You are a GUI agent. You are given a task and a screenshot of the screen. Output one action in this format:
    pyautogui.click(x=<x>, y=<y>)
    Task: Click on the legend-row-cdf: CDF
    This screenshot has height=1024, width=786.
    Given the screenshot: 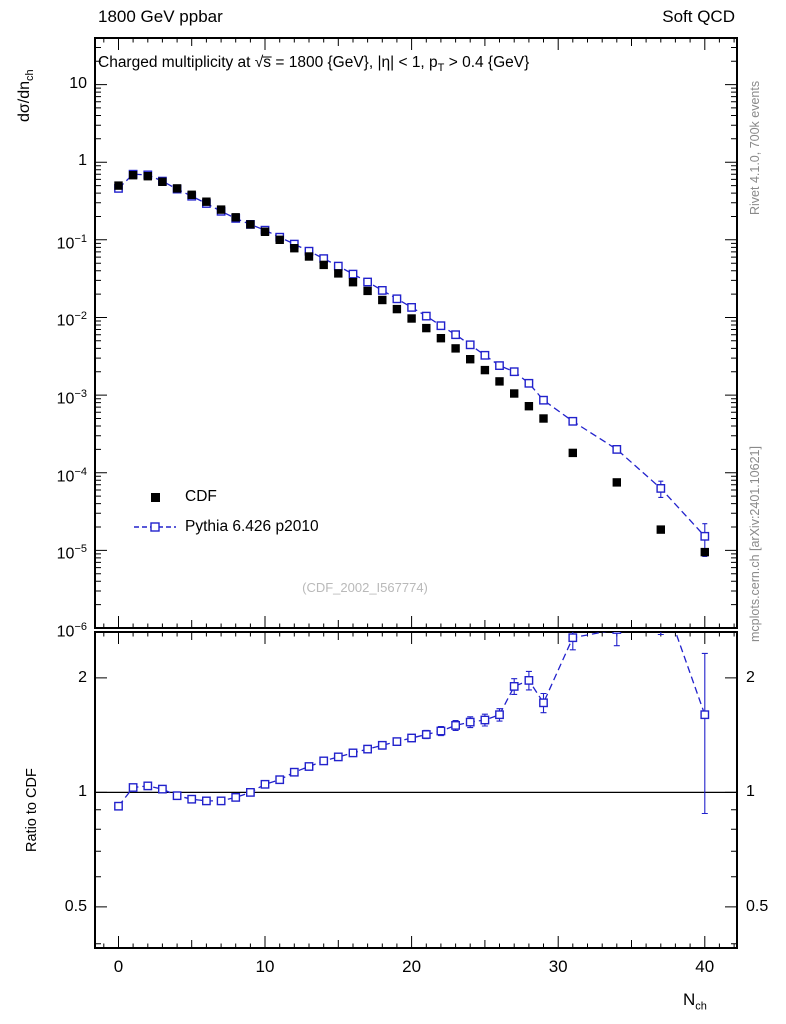 What is the action you would take?
    pyautogui.click(x=226, y=497)
    